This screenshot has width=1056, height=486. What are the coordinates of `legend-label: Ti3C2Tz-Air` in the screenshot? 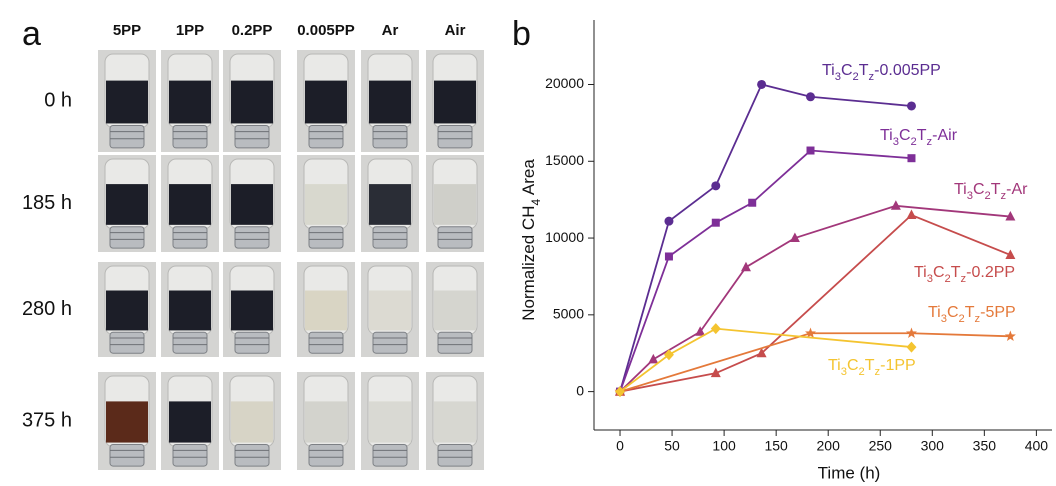 It's located at (919, 137).